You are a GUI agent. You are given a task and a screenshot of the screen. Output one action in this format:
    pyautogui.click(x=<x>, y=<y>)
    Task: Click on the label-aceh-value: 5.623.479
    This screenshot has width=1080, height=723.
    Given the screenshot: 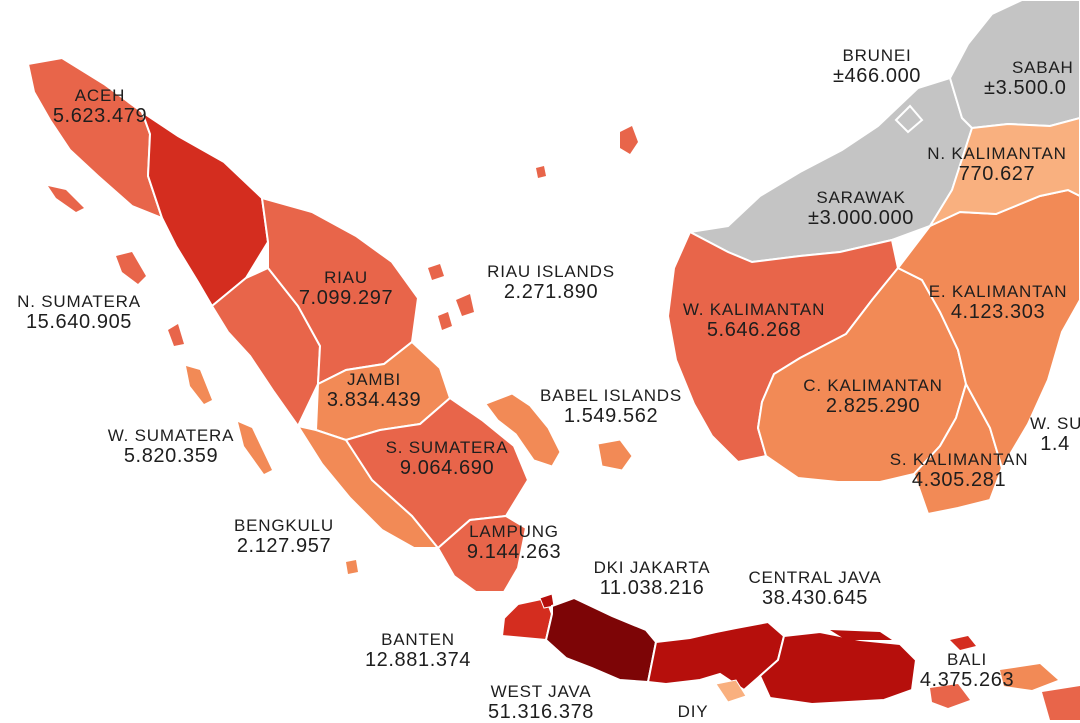 What is the action you would take?
    pyautogui.click(x=100, y=116)
    